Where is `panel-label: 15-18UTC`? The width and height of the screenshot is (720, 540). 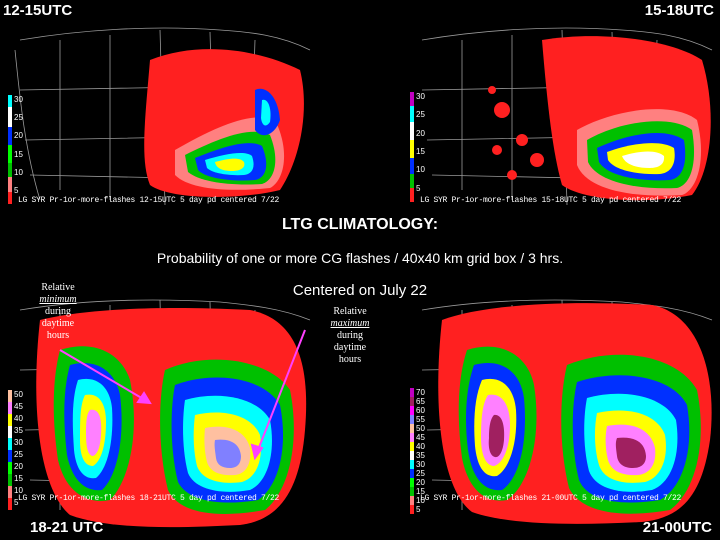 panel-label: 15-18UTC is located at coordinates (679, 10).